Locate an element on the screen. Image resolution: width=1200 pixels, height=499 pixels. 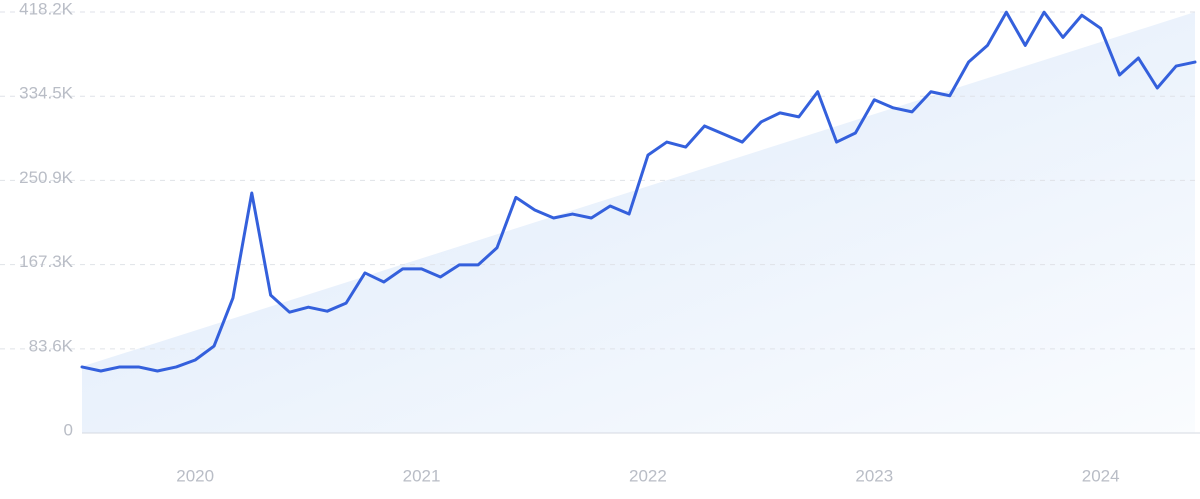
y-tick-label: 167.3K is located at coordinates (46, 261).